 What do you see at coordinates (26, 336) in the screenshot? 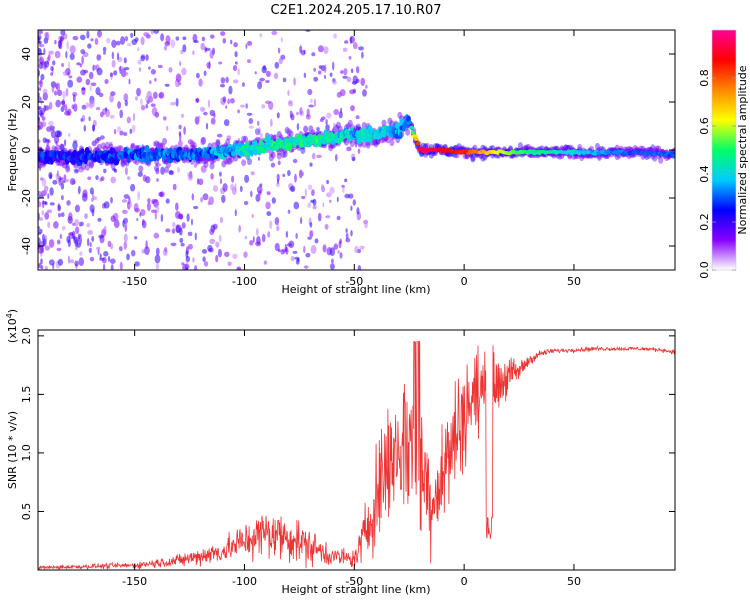
I see `snr-y-tick-label: 2.0` at bounding box center [26, 336].